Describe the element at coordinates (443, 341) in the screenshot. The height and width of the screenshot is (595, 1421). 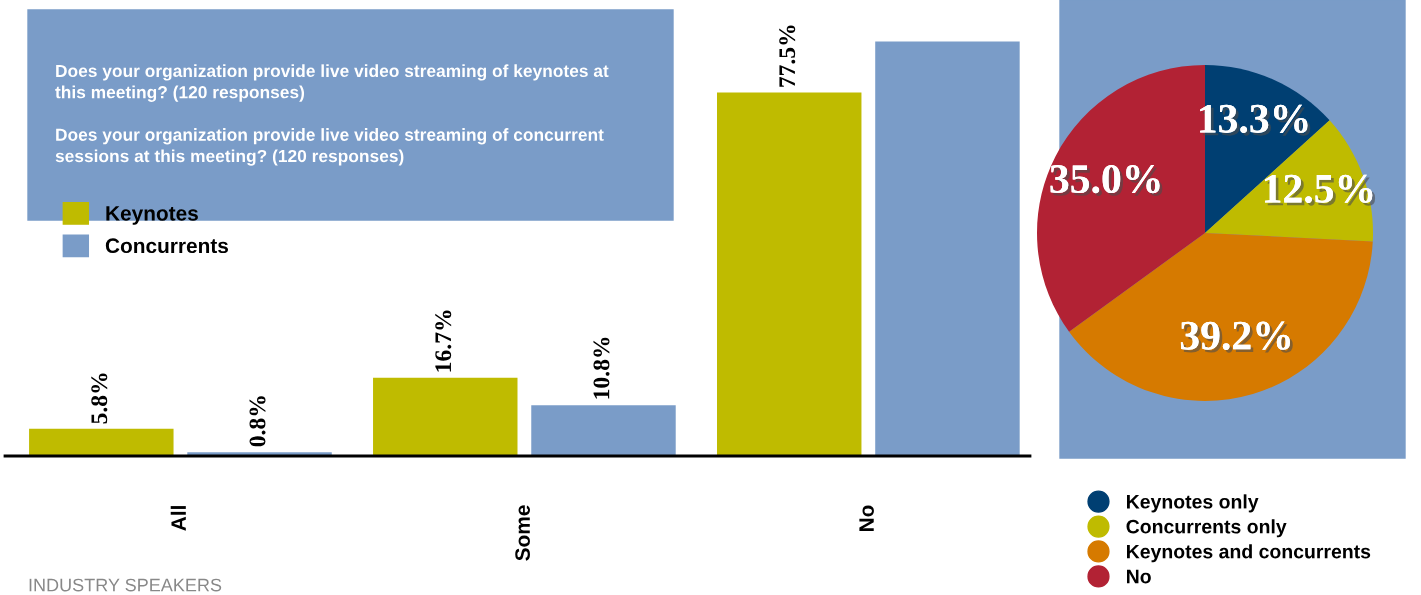
I see `data-label: 16.7%` at that location.